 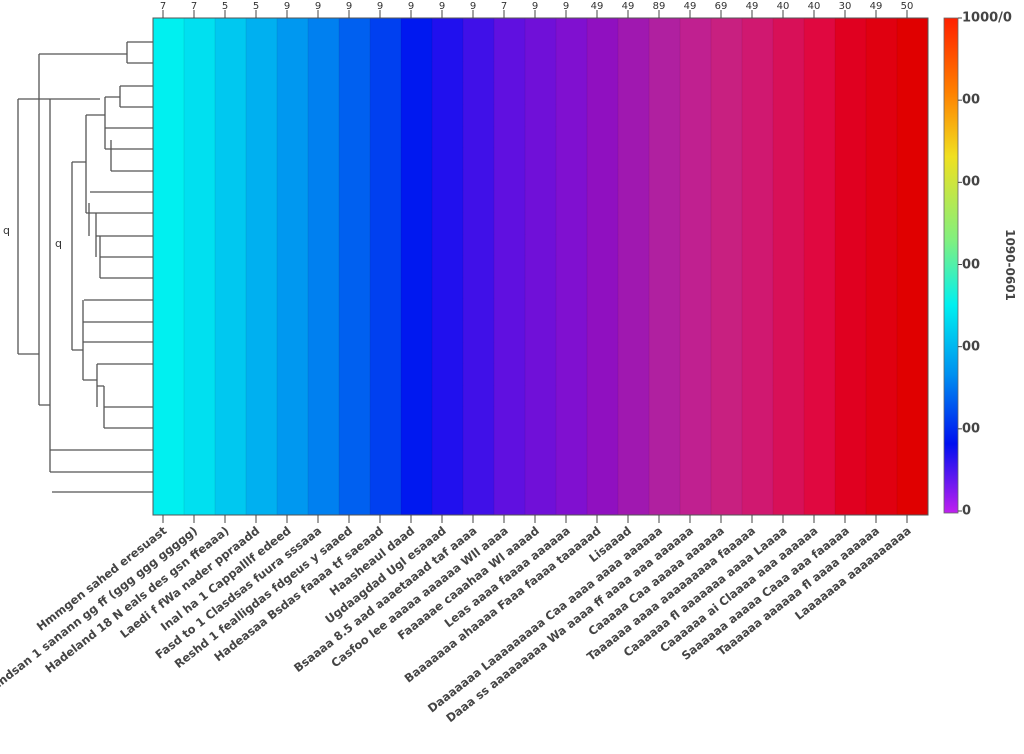 I want to click on colorbar-tick-label: 0, so click(x=967, y=511).